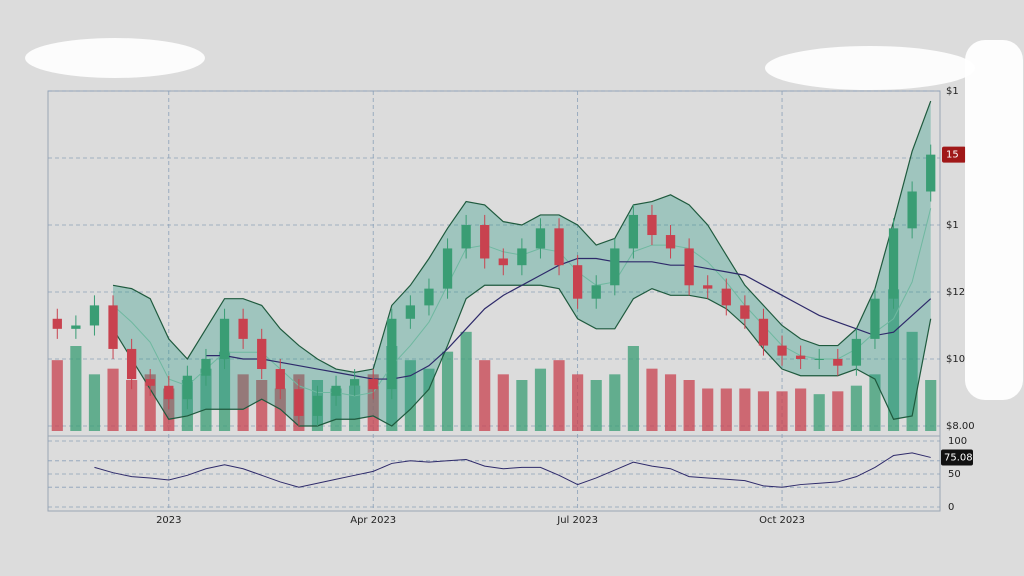  I want to click on rsi-label-box, so click(957, 457).